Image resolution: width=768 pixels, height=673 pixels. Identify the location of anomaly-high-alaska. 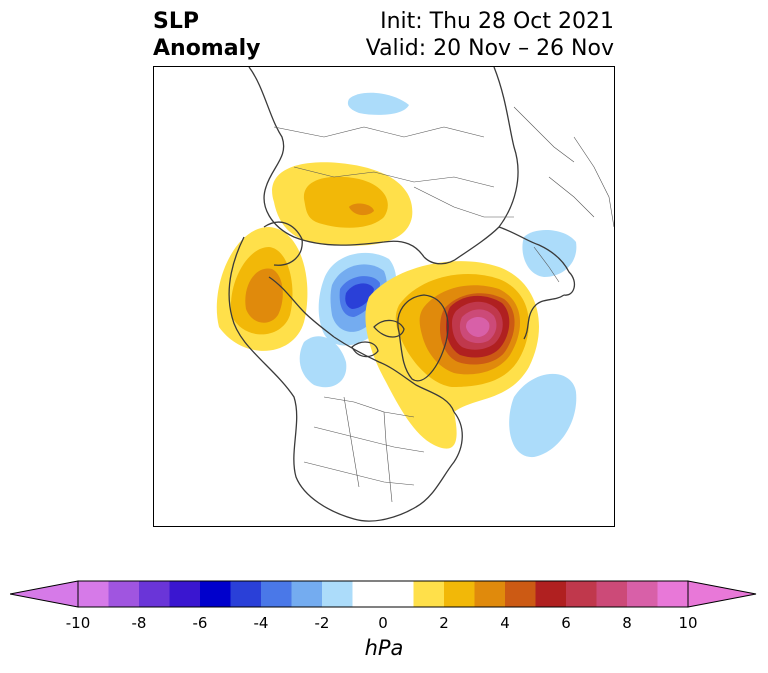
(262, 289).